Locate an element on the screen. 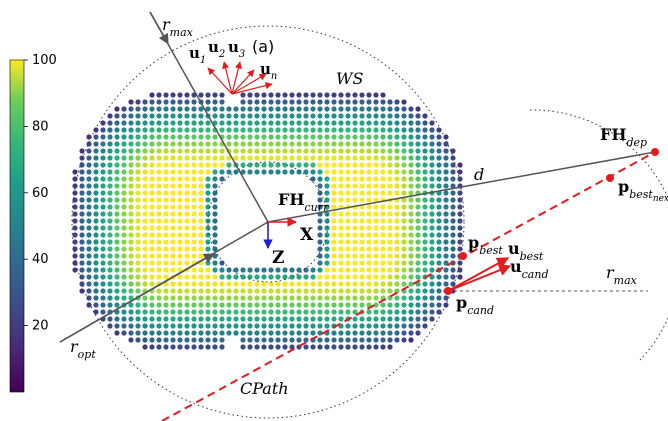 The width and height of the screenshot is (668, 421). u-best-label: ubest is located at coordinates (526, 251).